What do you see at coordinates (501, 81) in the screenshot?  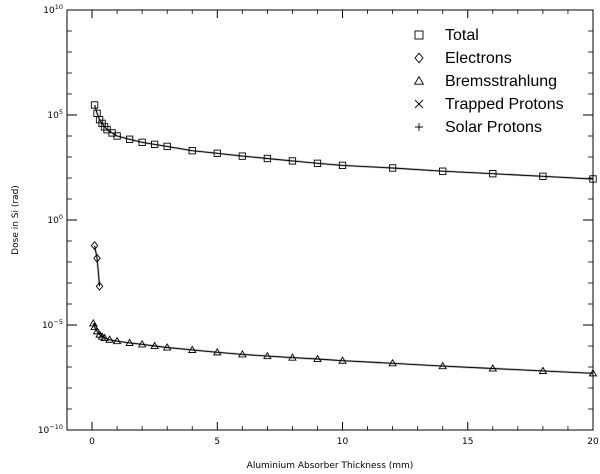 I see `legend-bremsstrahlung-label: Bremsstrahlung` at bounding box center [501, 81].